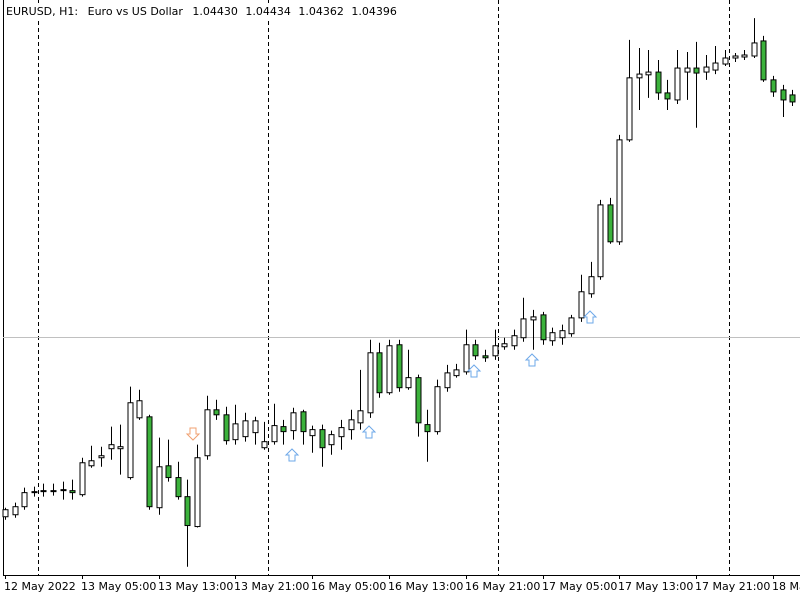 The height and width of the screenshot is (600, 800). Describe the element at coordinates (215, 11) in the screenshot. I see `quote-open: 1.04430` at that location.